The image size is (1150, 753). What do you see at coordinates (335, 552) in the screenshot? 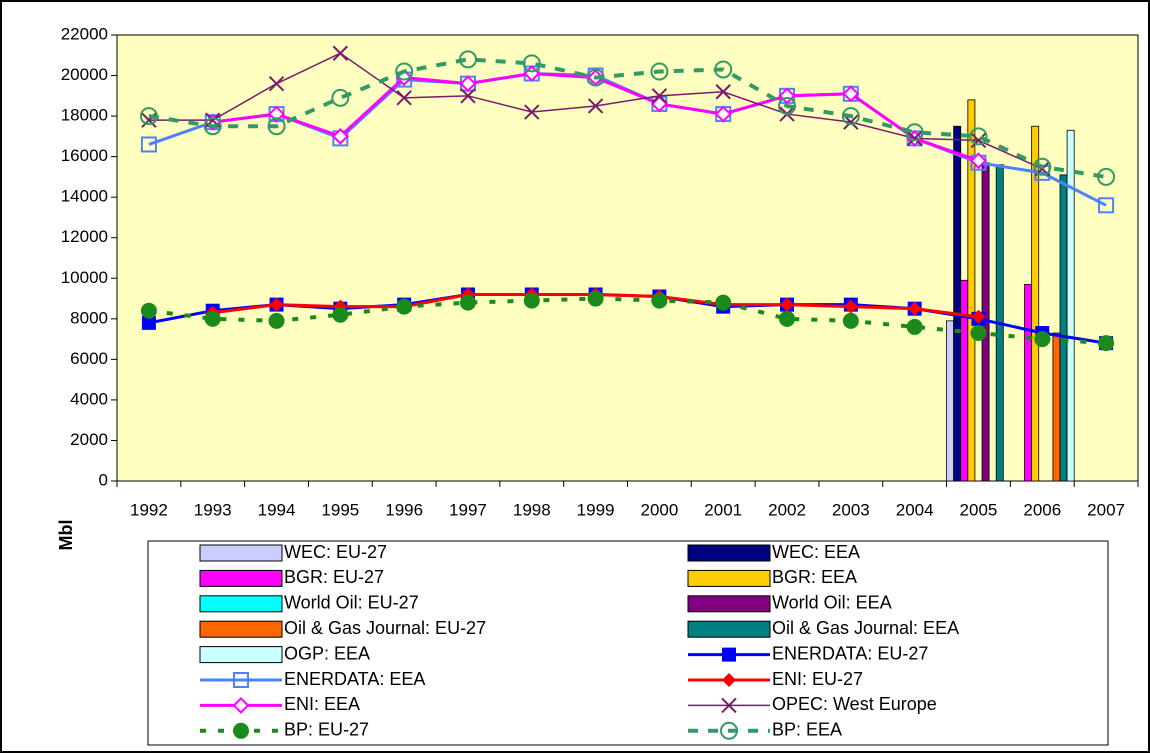
I see `legend-label: WEC: EU-27` at bounding box center [335, 552].